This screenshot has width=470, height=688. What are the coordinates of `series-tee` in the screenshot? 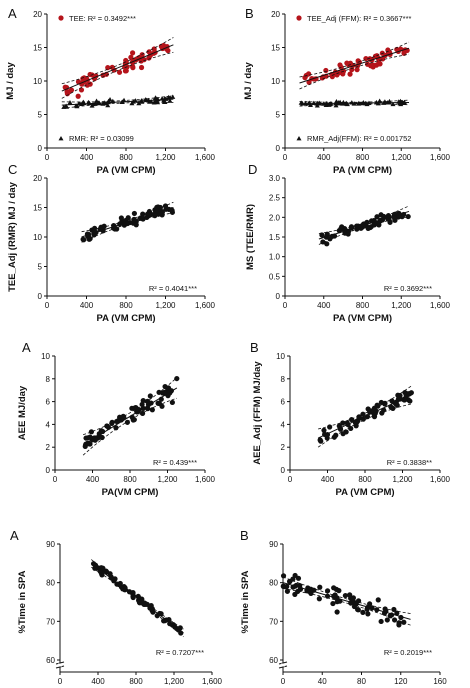 It's located at (117, 68).